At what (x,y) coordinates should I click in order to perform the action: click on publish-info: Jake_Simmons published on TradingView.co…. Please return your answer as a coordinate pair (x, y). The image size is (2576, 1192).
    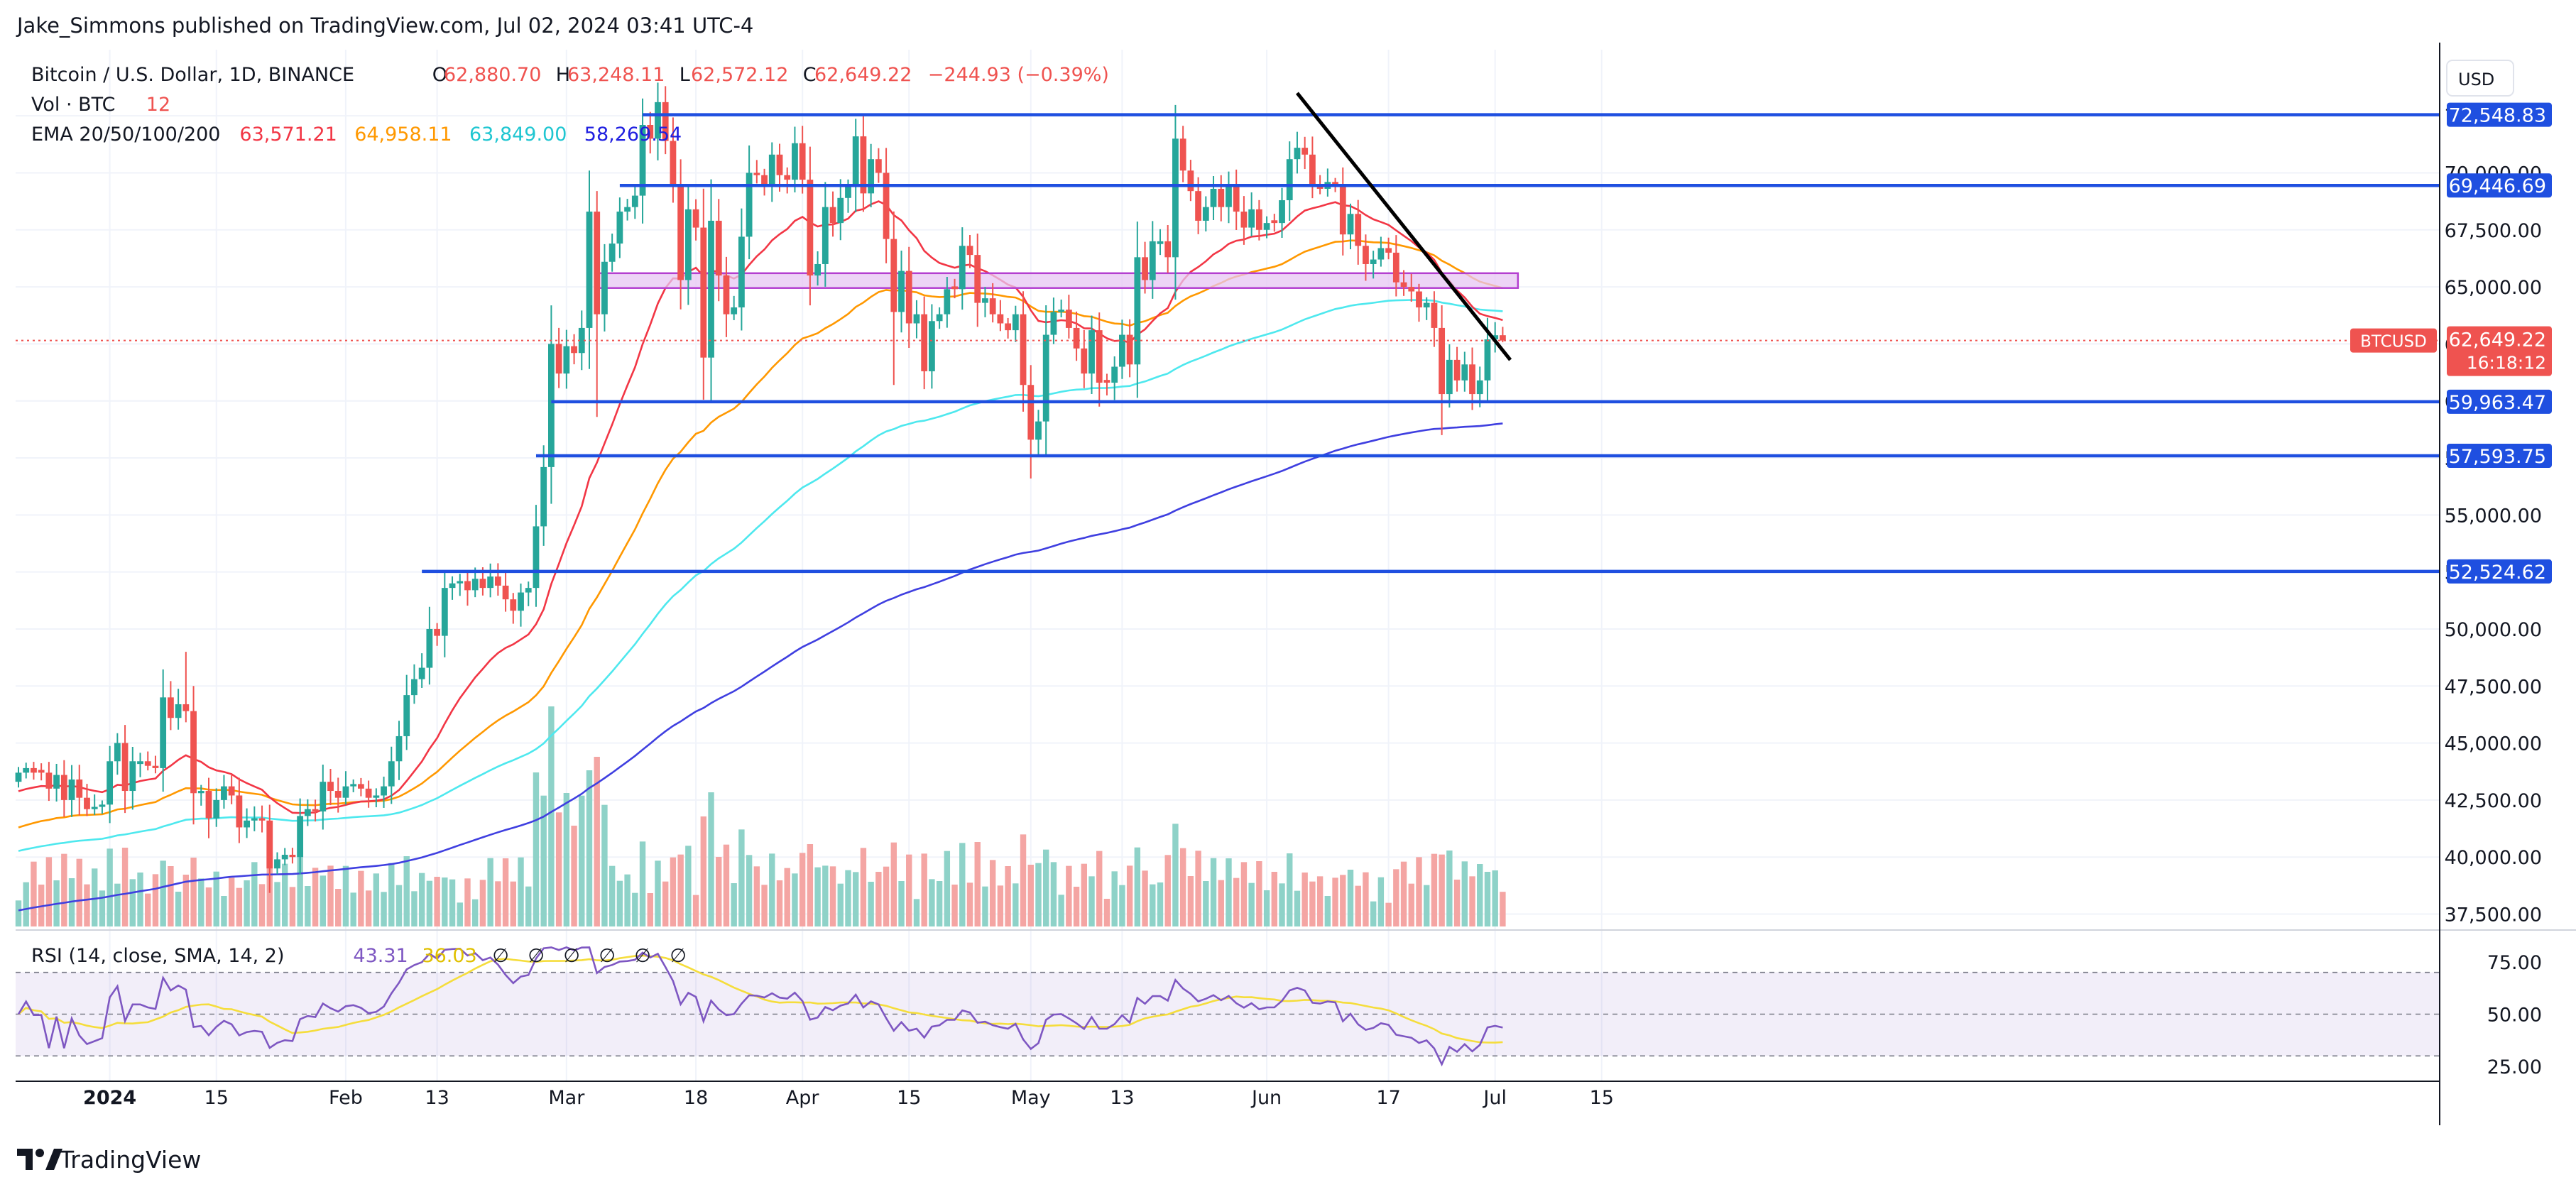
    Looking at the image, I should click on (384, 26).